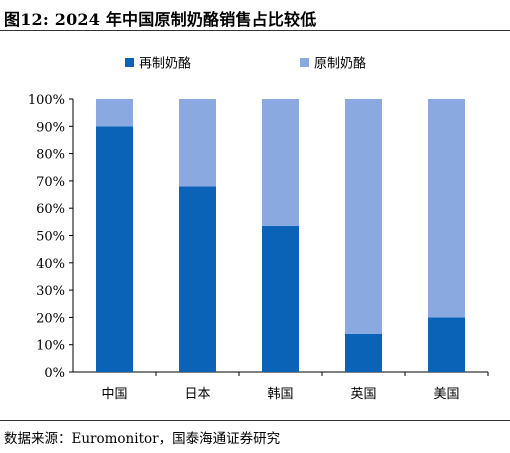 The width and height of the screenshot is (510, 453). What do you see at coordinates (340, 64) in the screenshot?
I see `legend-label: 原制奶酪` at bounding box center [340, 64].